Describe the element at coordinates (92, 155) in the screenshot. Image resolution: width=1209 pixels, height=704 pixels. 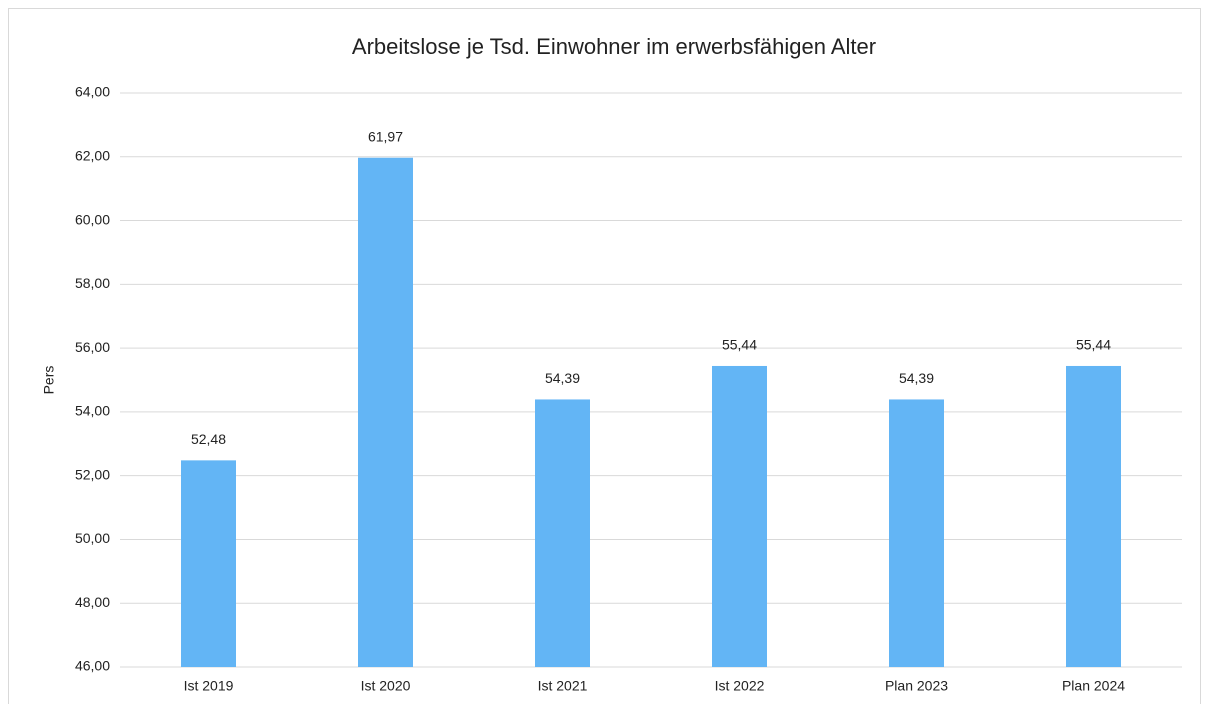
I see `y-tick-label: 62,00` at that location.